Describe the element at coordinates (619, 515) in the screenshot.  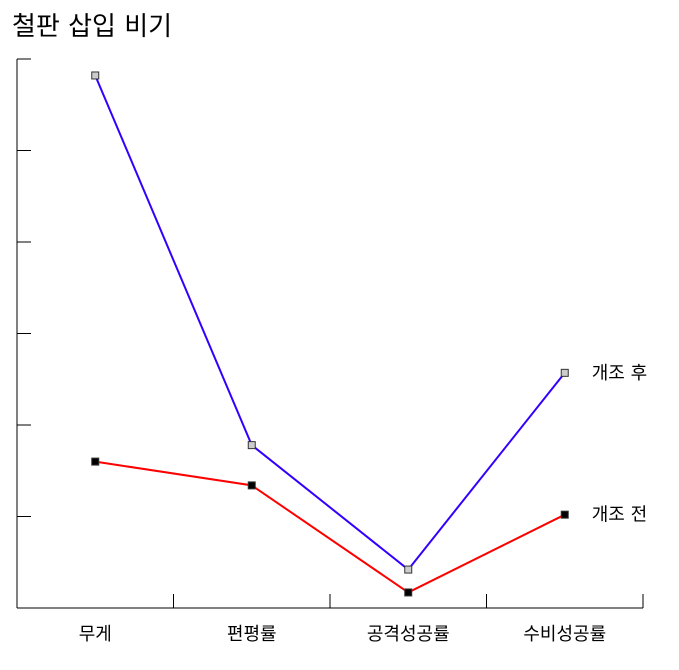
I see `series-label: 개조 전` at that location.